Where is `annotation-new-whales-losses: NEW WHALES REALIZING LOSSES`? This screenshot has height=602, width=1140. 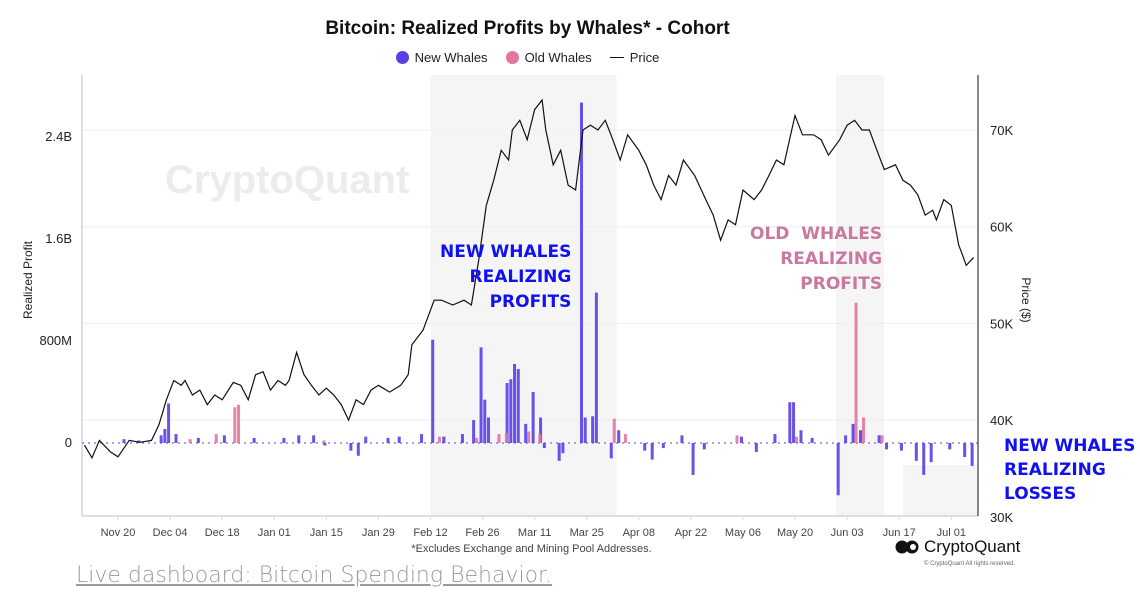
annotation-new-whales-losses: NEW WHALES REALIZING LOSSES is located at coordinates (1070, 470).